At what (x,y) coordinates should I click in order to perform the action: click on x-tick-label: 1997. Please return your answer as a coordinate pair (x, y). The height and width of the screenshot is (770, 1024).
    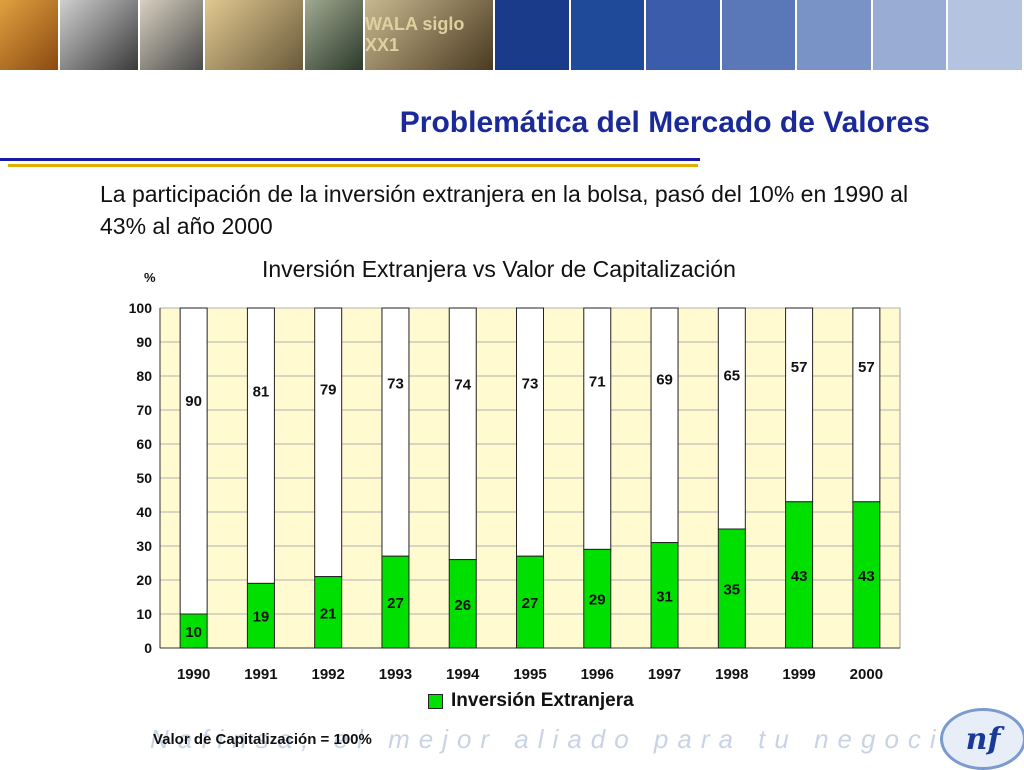
    Looking at the image, I should click on (664, 674).